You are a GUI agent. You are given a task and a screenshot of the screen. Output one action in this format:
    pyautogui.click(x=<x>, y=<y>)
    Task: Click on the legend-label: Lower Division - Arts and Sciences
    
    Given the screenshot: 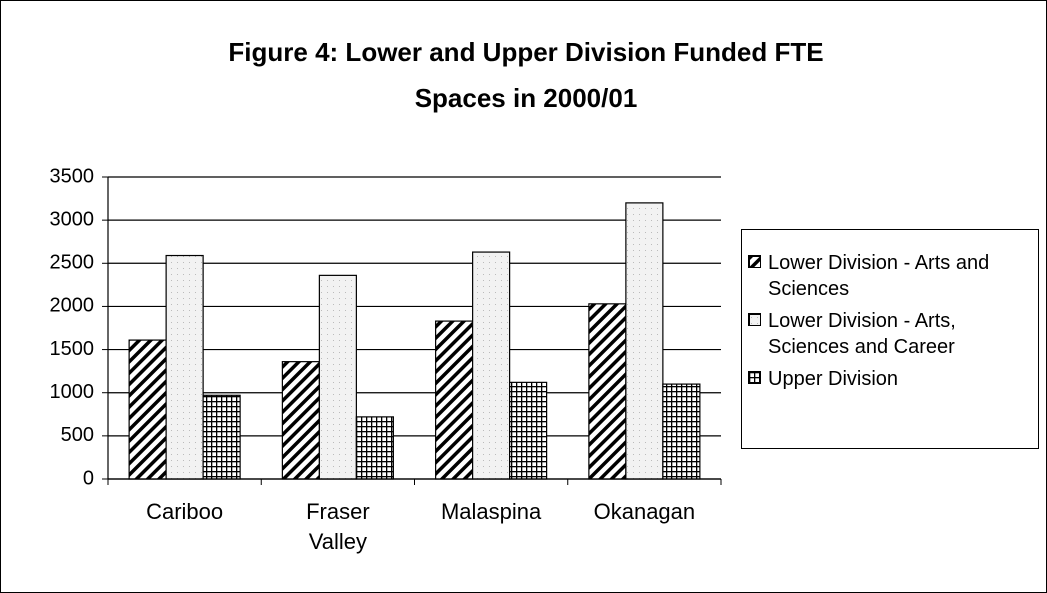 What is the action you would take?
    pyautogui.click(x=879, y=276)
    